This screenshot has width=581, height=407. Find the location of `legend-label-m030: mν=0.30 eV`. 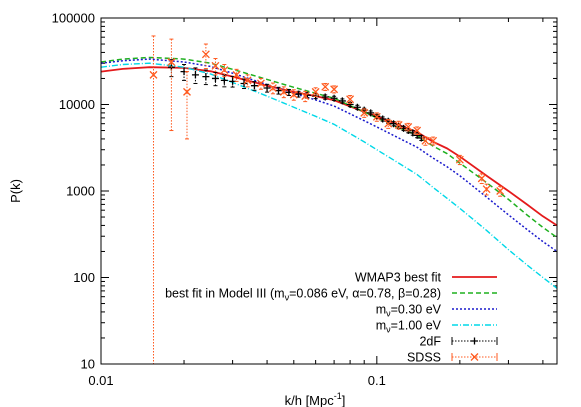

legend-label-m030: mν=0.30 eV is located at coordinates (409, 311).